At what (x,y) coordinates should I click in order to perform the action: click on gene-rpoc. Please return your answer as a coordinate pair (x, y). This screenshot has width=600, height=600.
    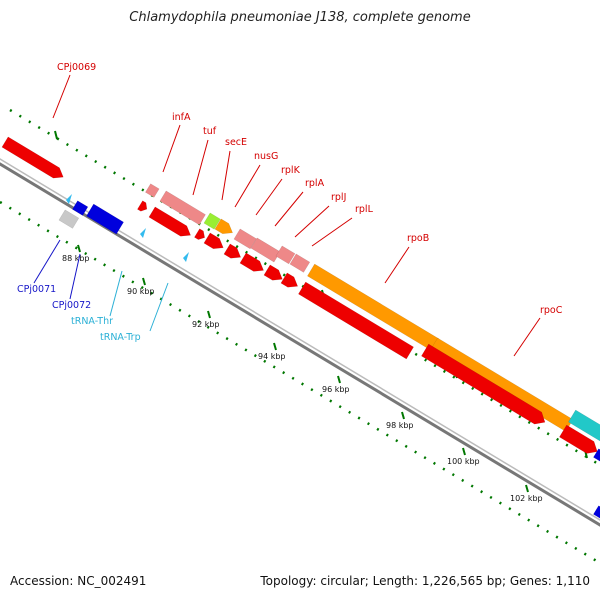
    Looking at the image, I should click on (502, 384).